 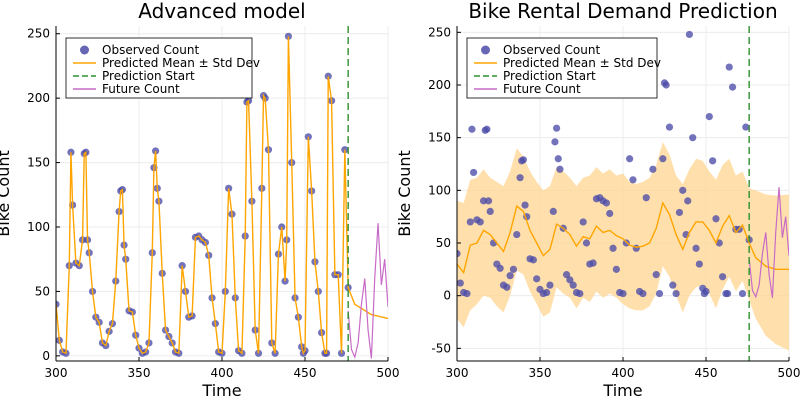 What do you see at coordinates (623, 373) in the screenshot?
I see `x-tick-label: 400` at bounding box center [623, 373].